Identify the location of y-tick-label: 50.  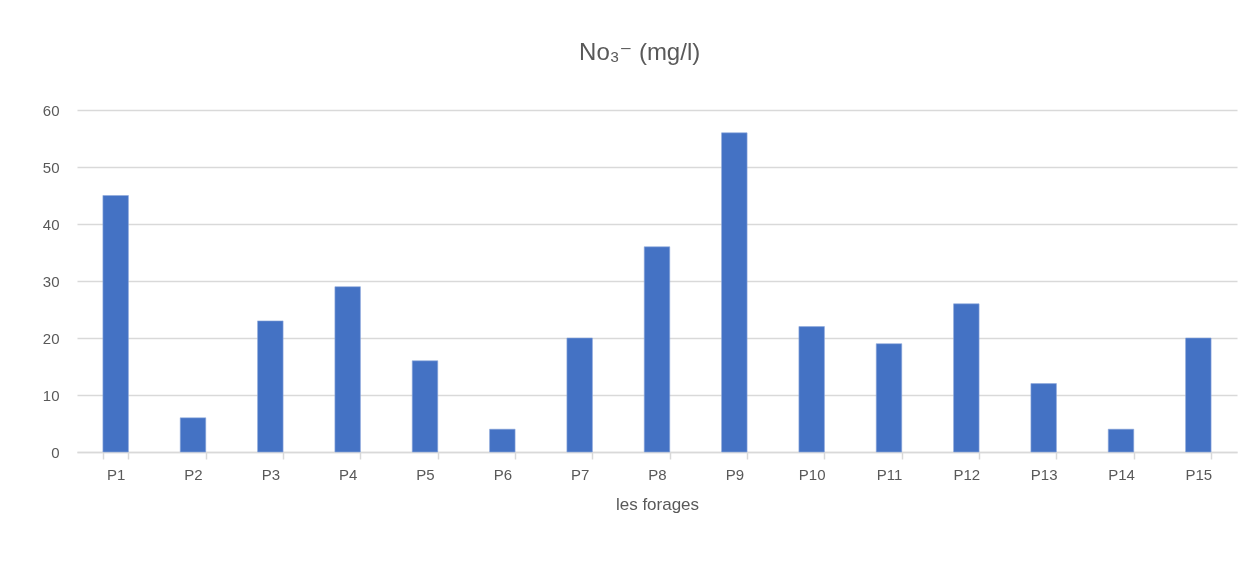
(51, 167).